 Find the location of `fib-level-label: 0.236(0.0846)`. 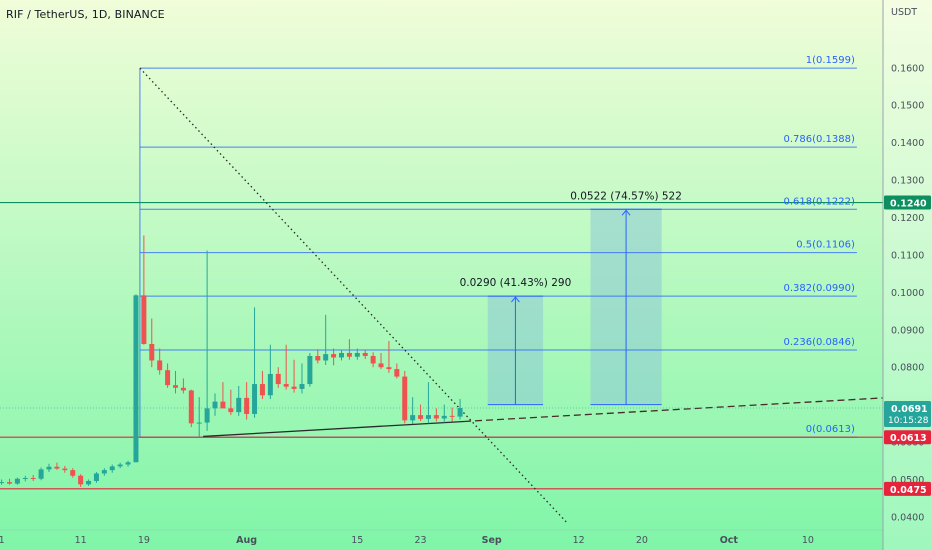

fib-level-label: 0.236(0.0846) is located at coordinates (819, 342).